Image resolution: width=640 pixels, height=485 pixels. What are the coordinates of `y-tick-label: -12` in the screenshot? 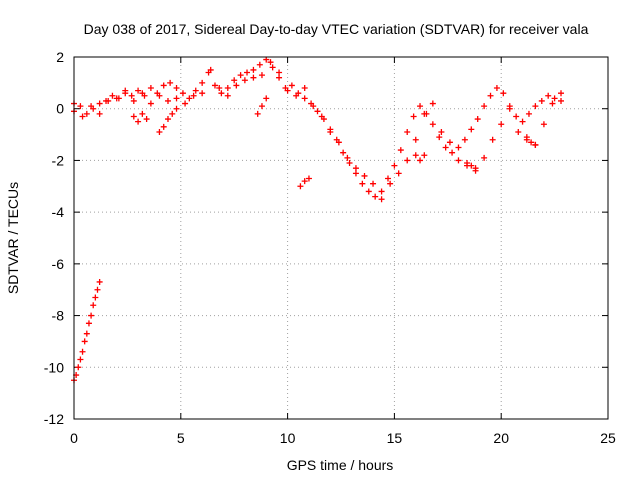 It's located at (54, 419).